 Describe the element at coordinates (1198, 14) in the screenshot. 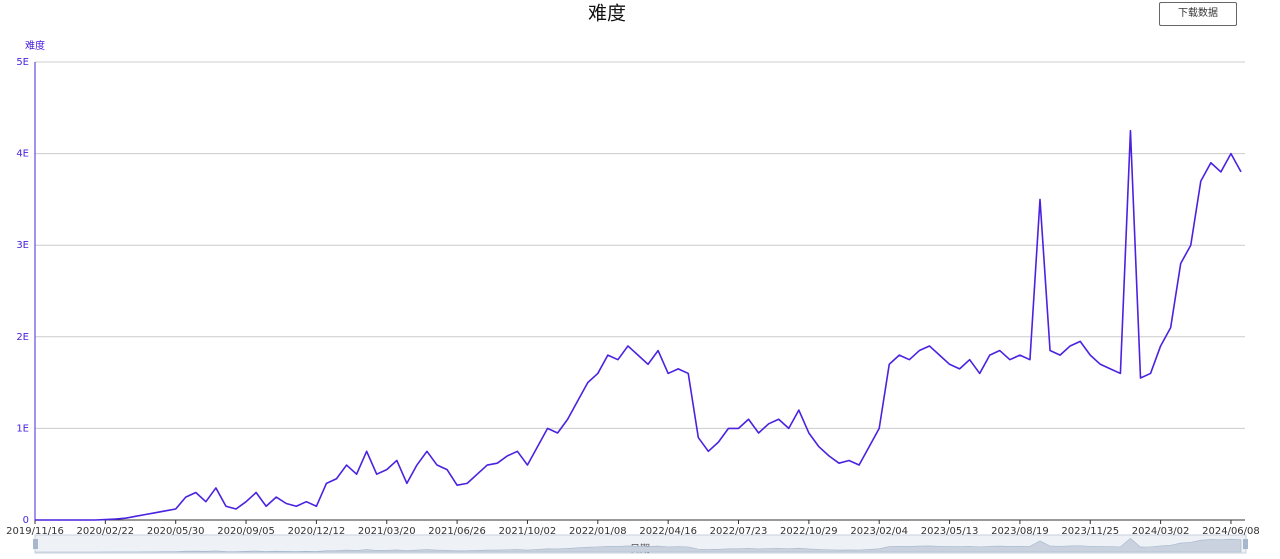

I see `download-button: 下载数据` at that location.